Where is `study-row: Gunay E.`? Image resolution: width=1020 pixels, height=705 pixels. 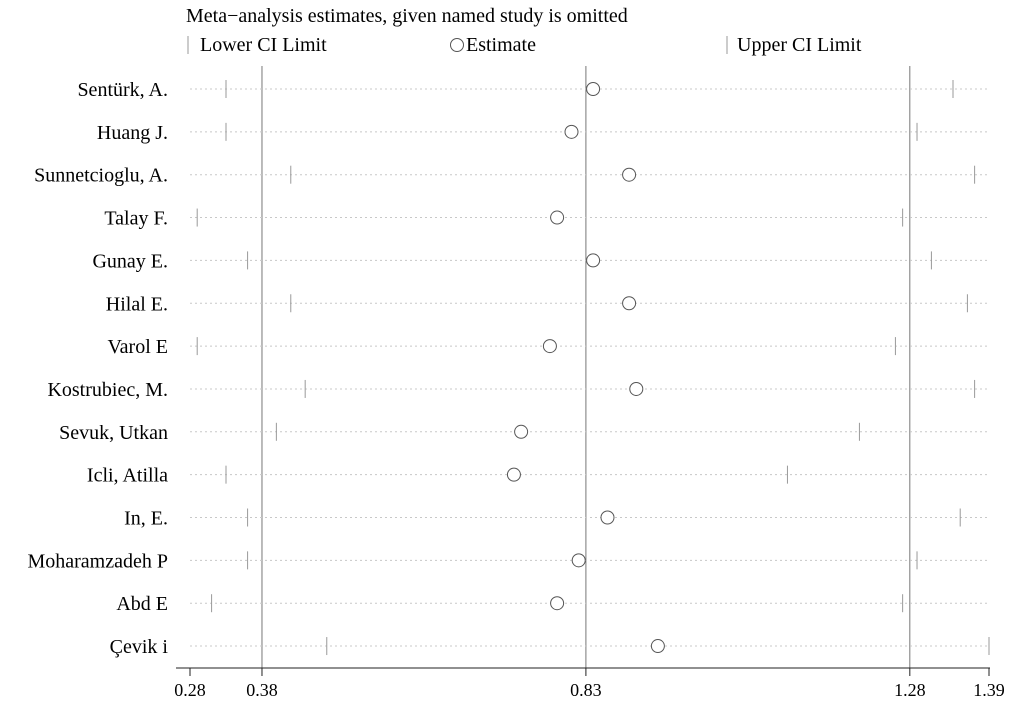
study-row: Gunay E. is located at coordinates (540, 261).